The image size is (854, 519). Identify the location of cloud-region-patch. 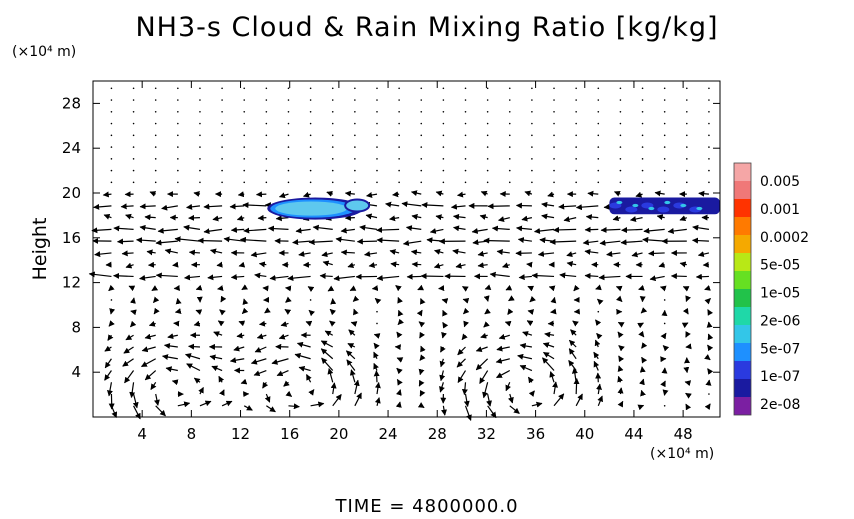
(619, 202).